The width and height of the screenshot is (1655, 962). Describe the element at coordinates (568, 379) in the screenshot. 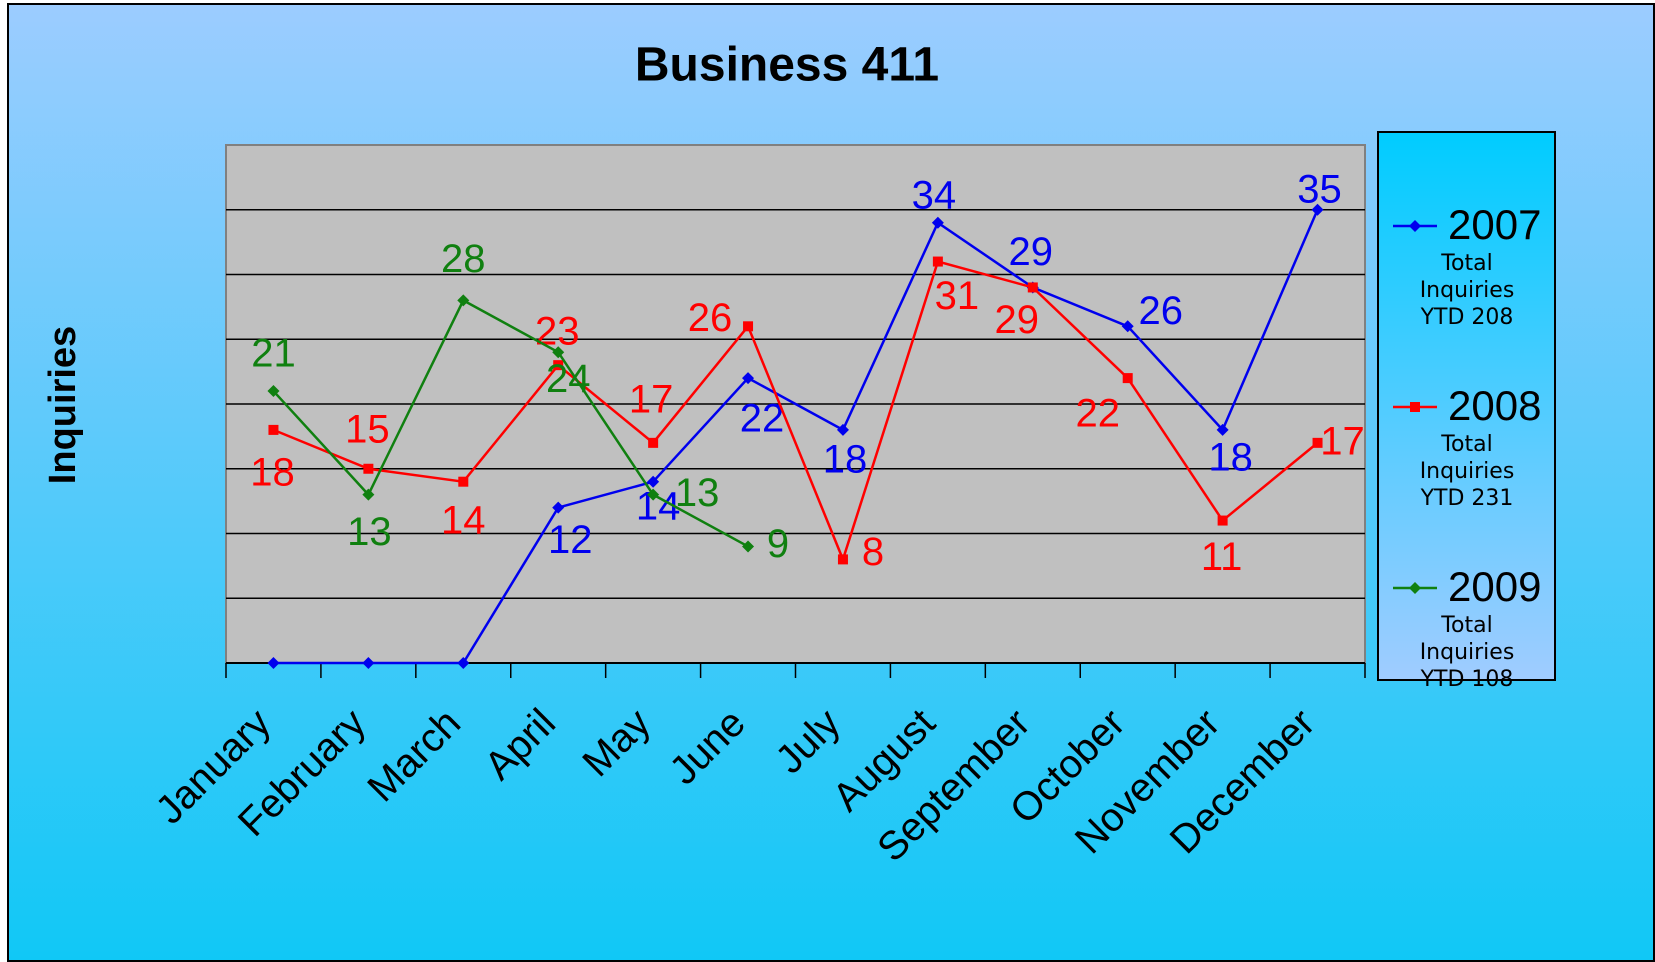

I see `data-label: 24` at that location.